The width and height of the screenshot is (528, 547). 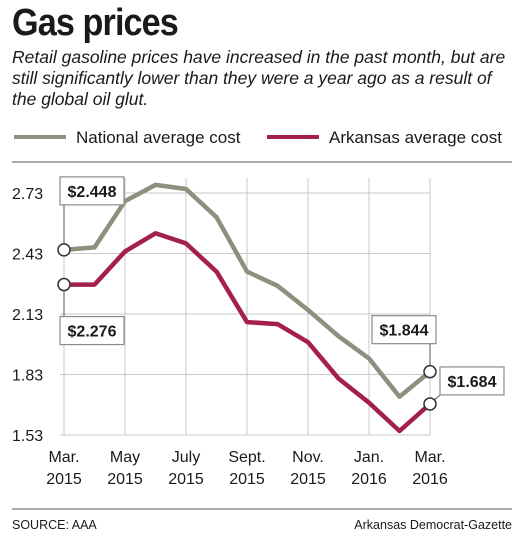 I want to click on y-tick-label: 2.13, so click(x=27, y=315).